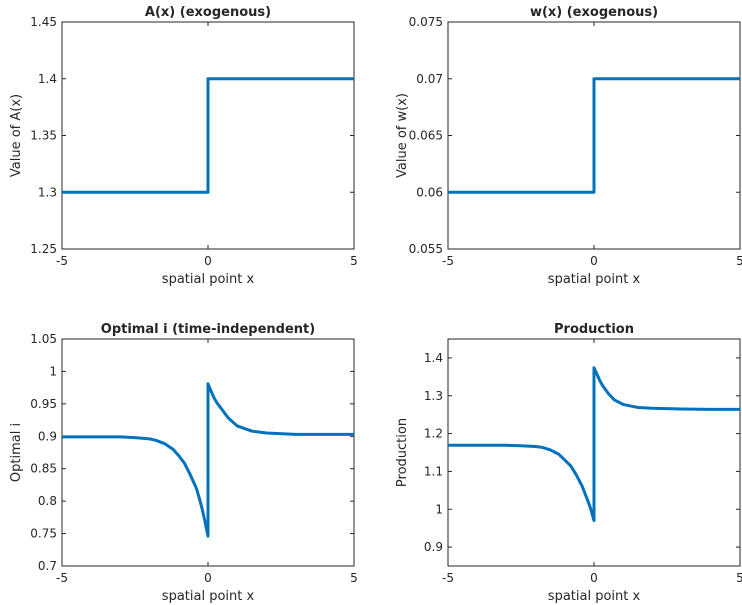 The width and height of the screenshot is (742, 605). Describe the element at coordinates (426, 249) in the screenshot. I see `y-tick-label: 0.055` at that location.